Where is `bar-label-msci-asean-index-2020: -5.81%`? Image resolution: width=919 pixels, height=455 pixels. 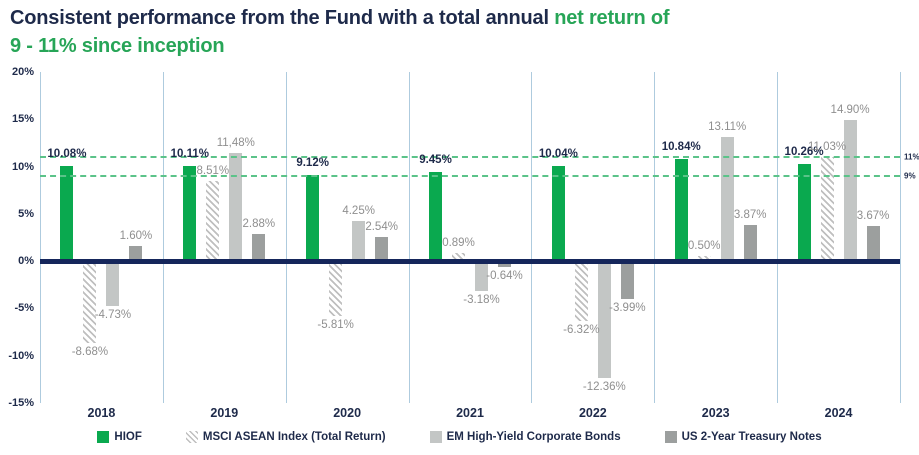
bar-label-msci-asean-index-2020: -5.81% is located at coordinates (335, 325).